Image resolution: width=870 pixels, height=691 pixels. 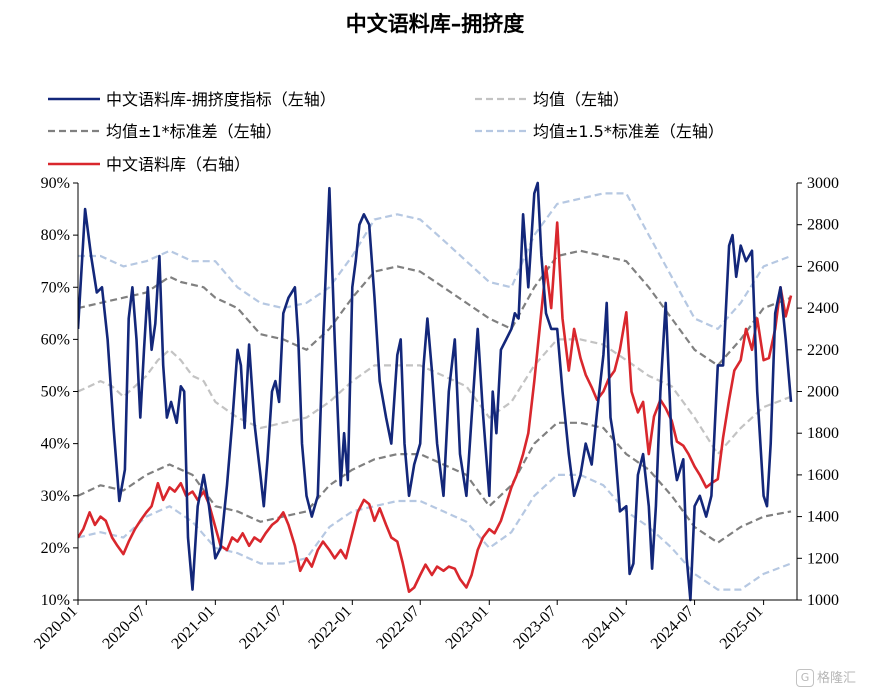 I want to click on y-left-tick-label: 10%, so click(x=55, y=600).